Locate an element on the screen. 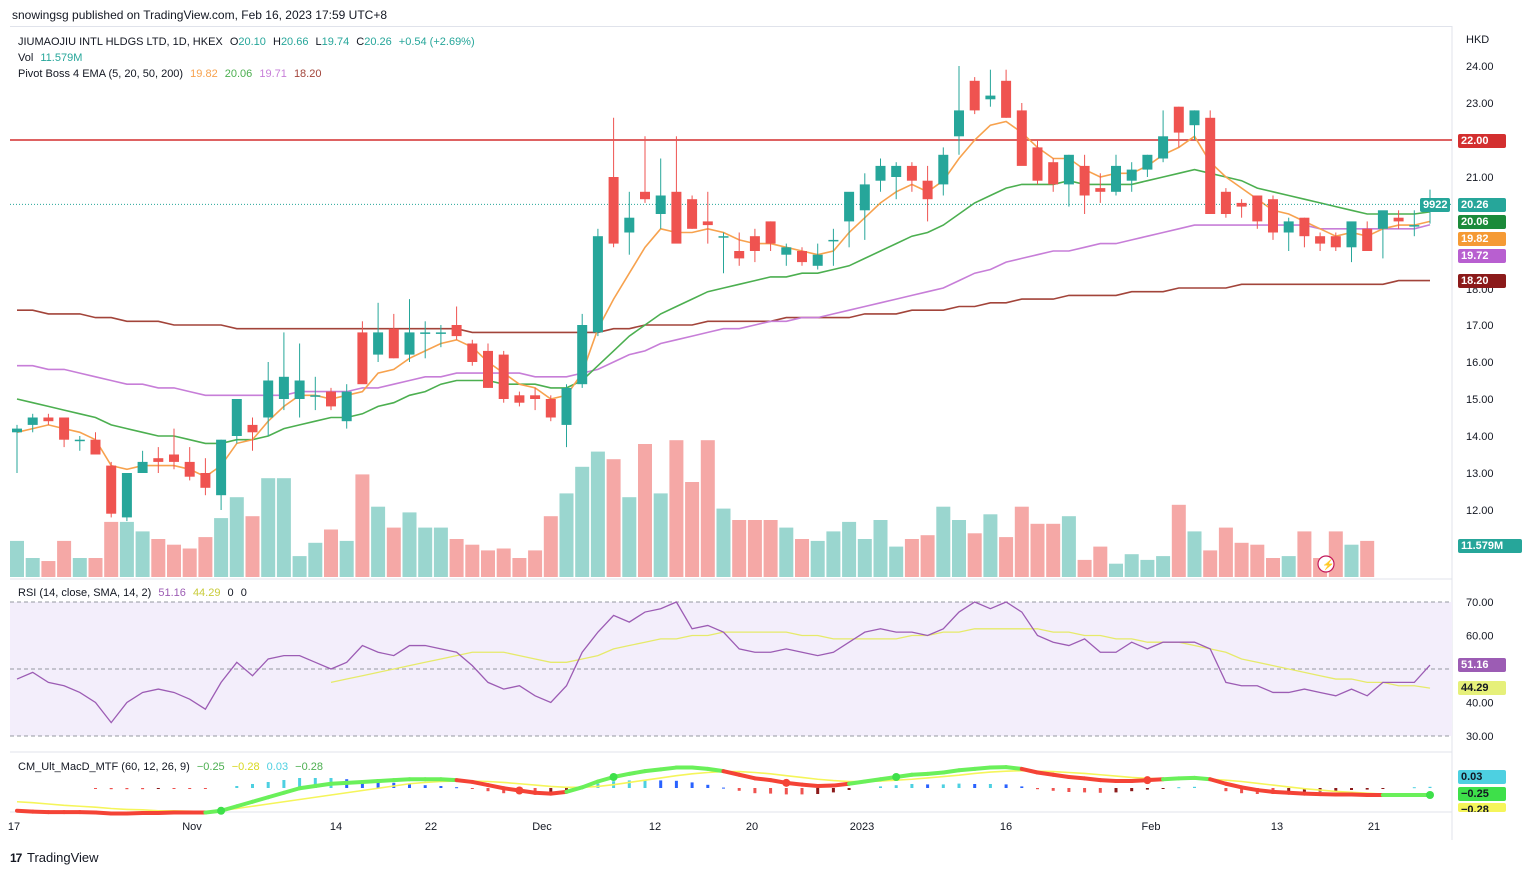 This screenshot has width=1533, height=875. tradingview-logo: 17 TradingView is located at coordinates (54, 857).